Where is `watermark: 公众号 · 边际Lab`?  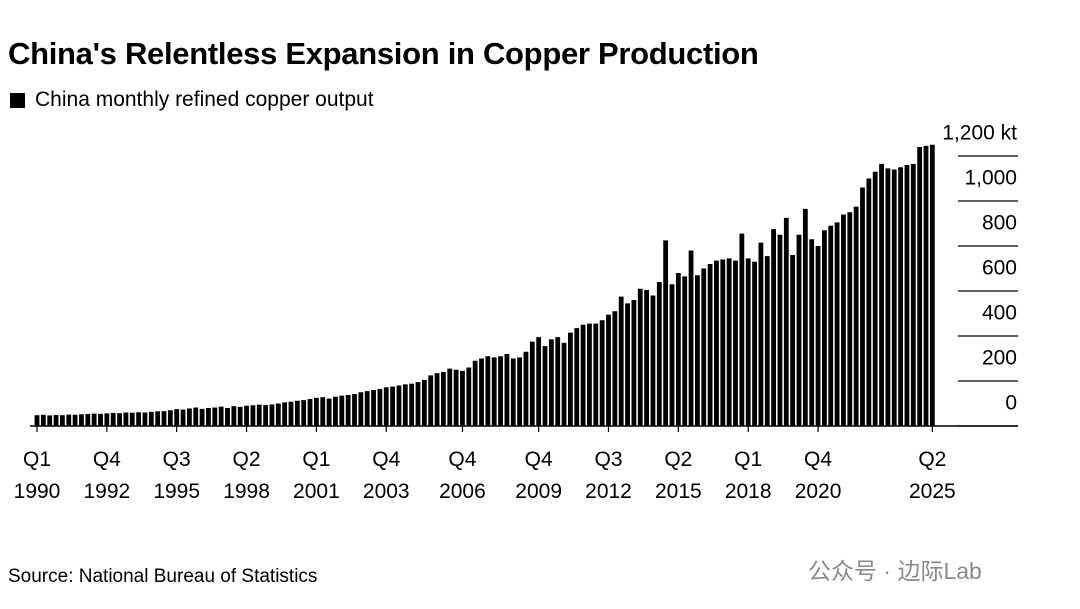
watermark: 公众号 · 边际Lab is located at coordinates (895, 571).